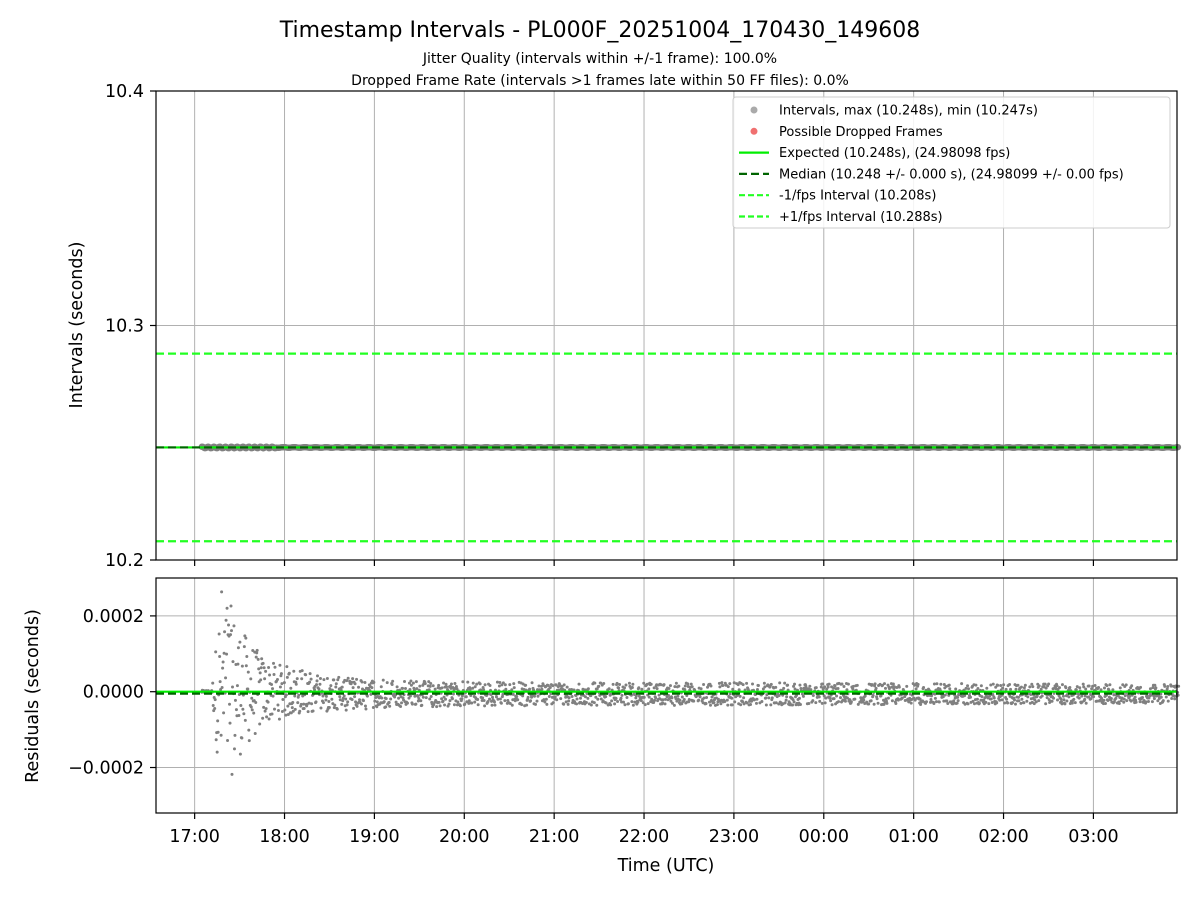 This screenshot has width=1200, height=900. What do you see at coordinates (824, 837) in the screenshot?
I see `x-tick-label: 00:00` at bounding box center [824, 837].